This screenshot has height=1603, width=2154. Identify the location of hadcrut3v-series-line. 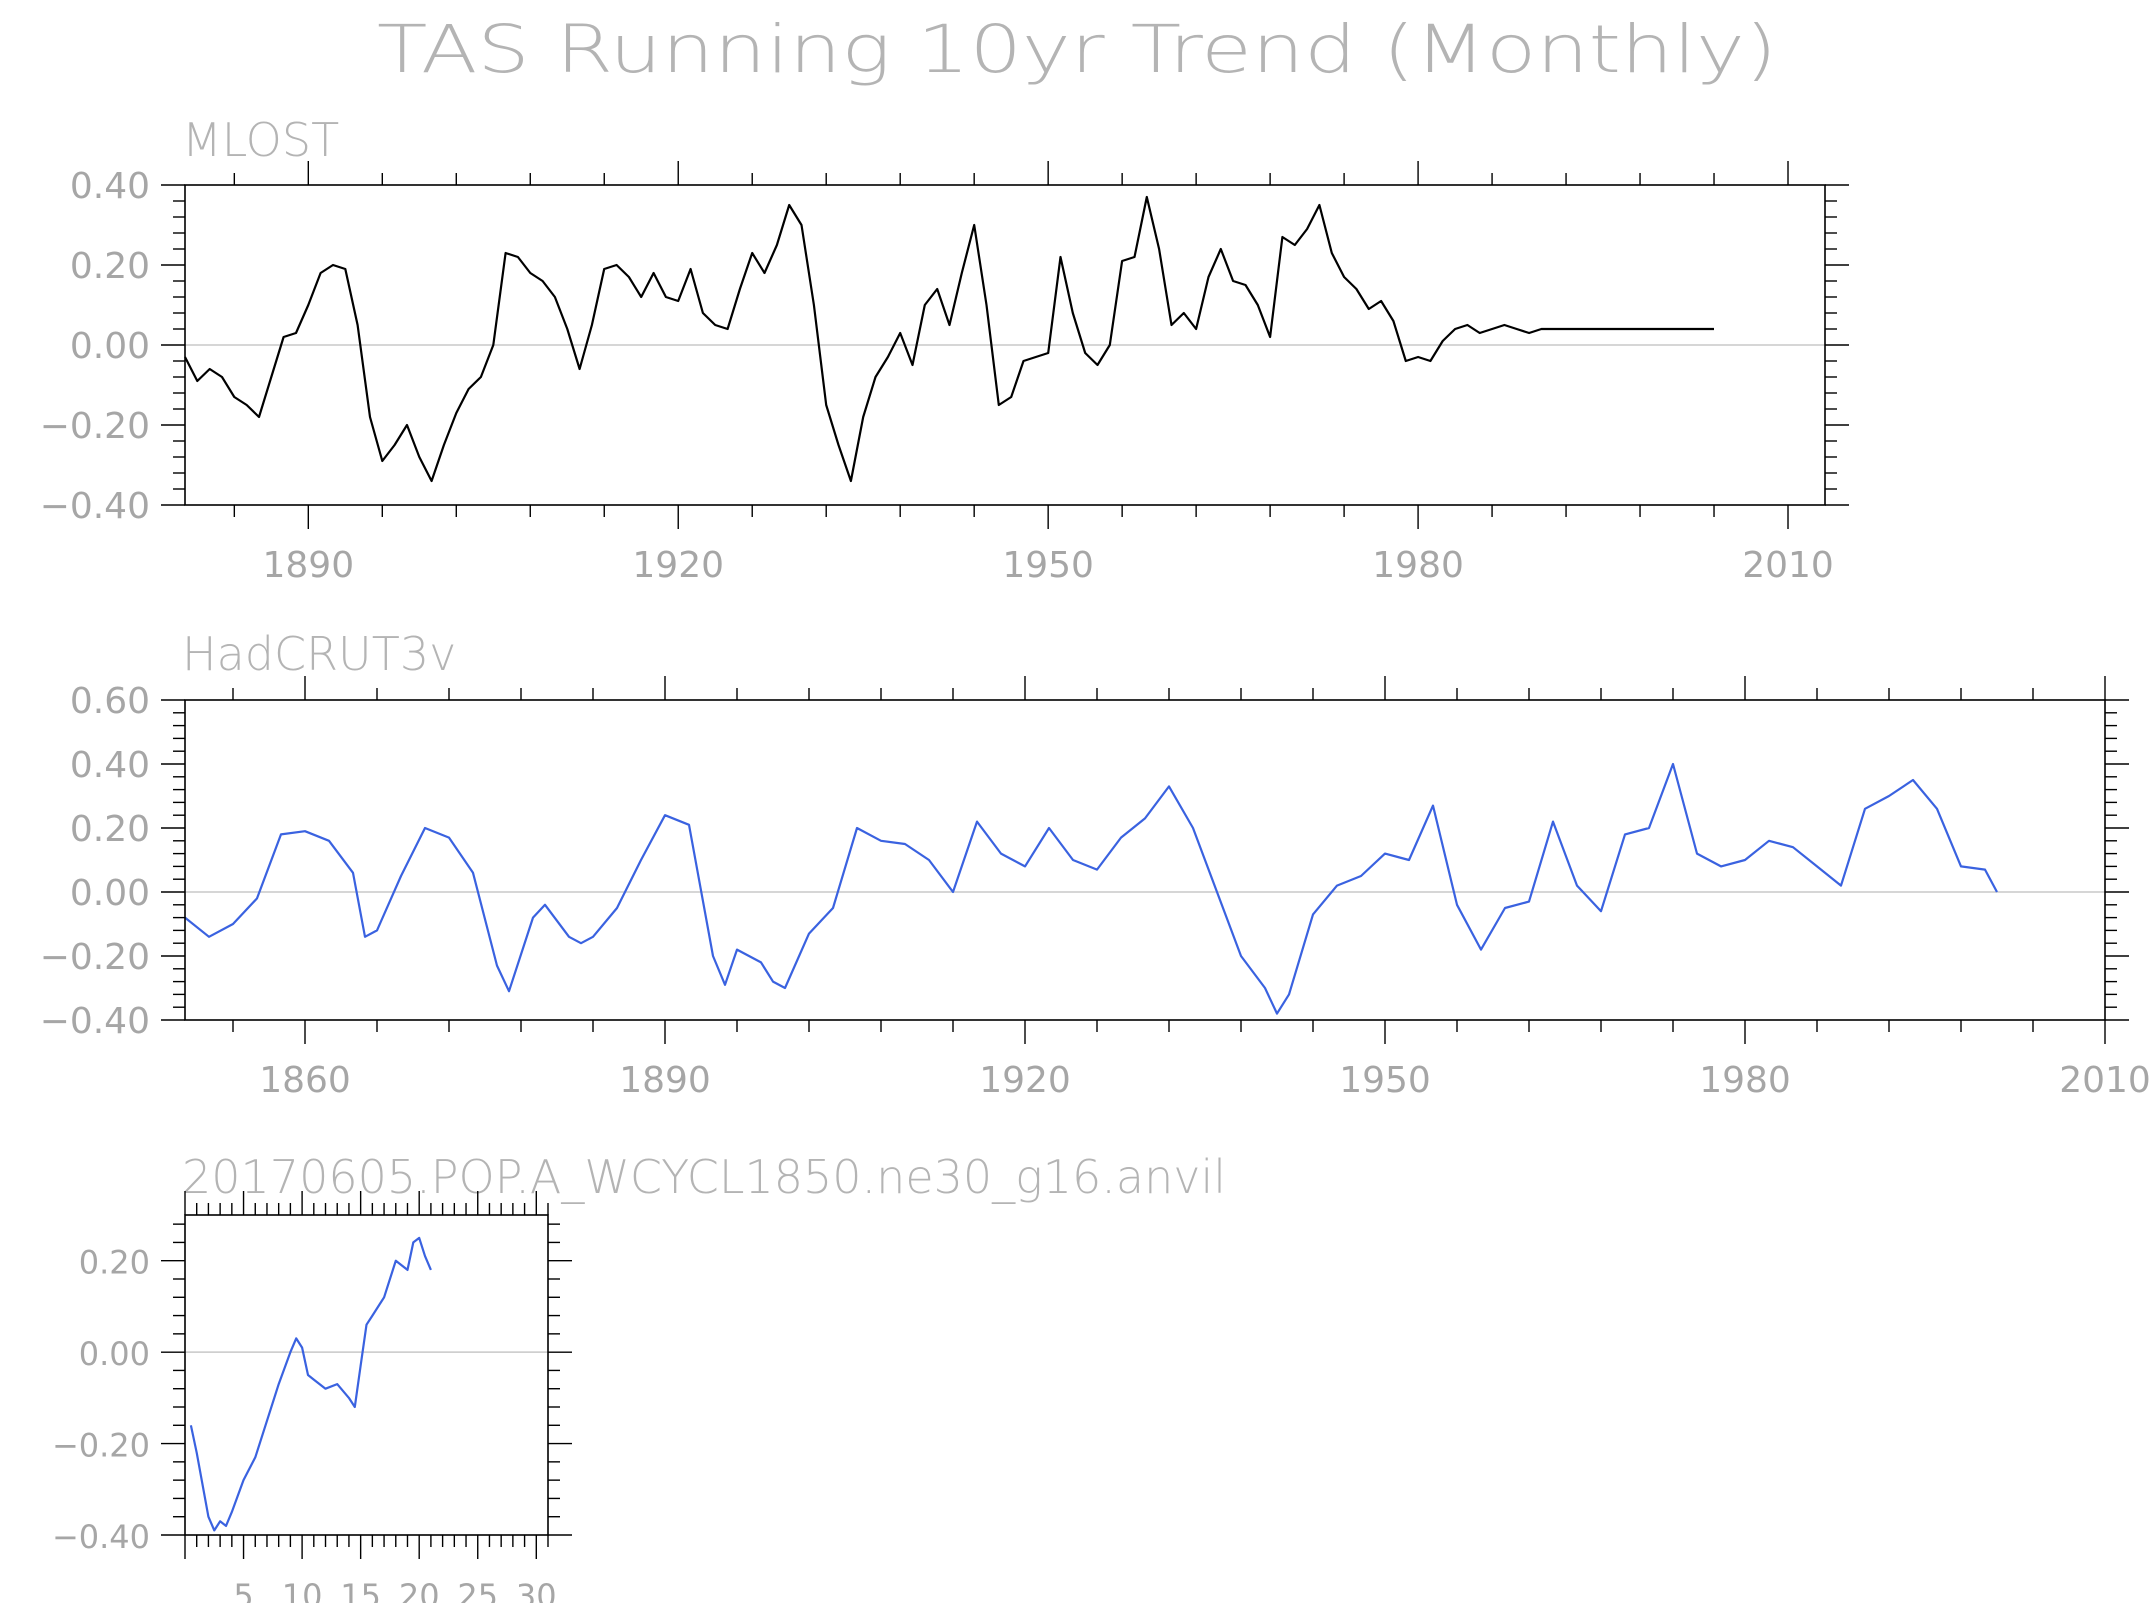
(1091, 888).